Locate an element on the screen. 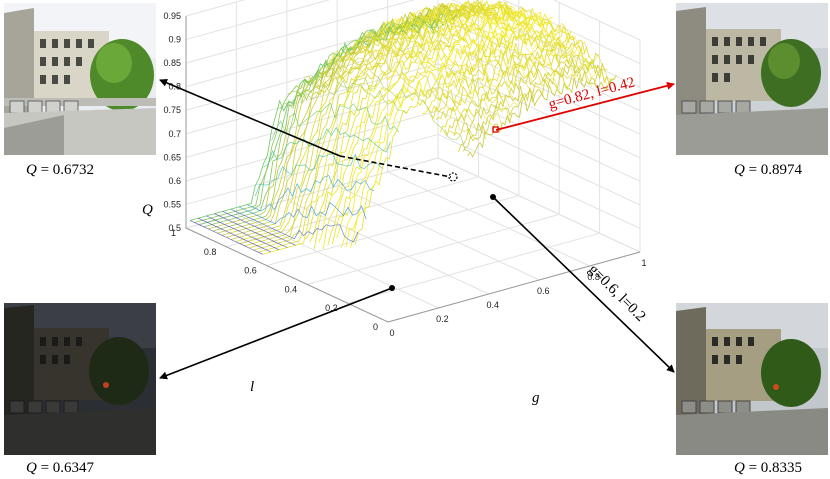  y-tick-label: 0.2 is located at coordinates (331, 308).